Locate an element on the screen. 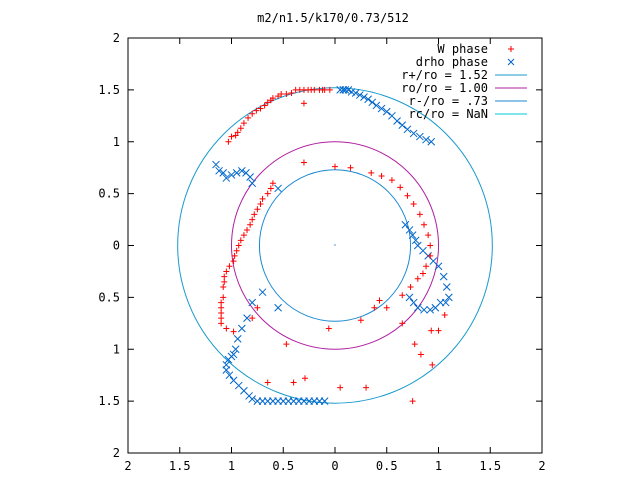 This screenshot has width=640, height=480. x-tick-label: 2 is located at coordinates (127, 466).